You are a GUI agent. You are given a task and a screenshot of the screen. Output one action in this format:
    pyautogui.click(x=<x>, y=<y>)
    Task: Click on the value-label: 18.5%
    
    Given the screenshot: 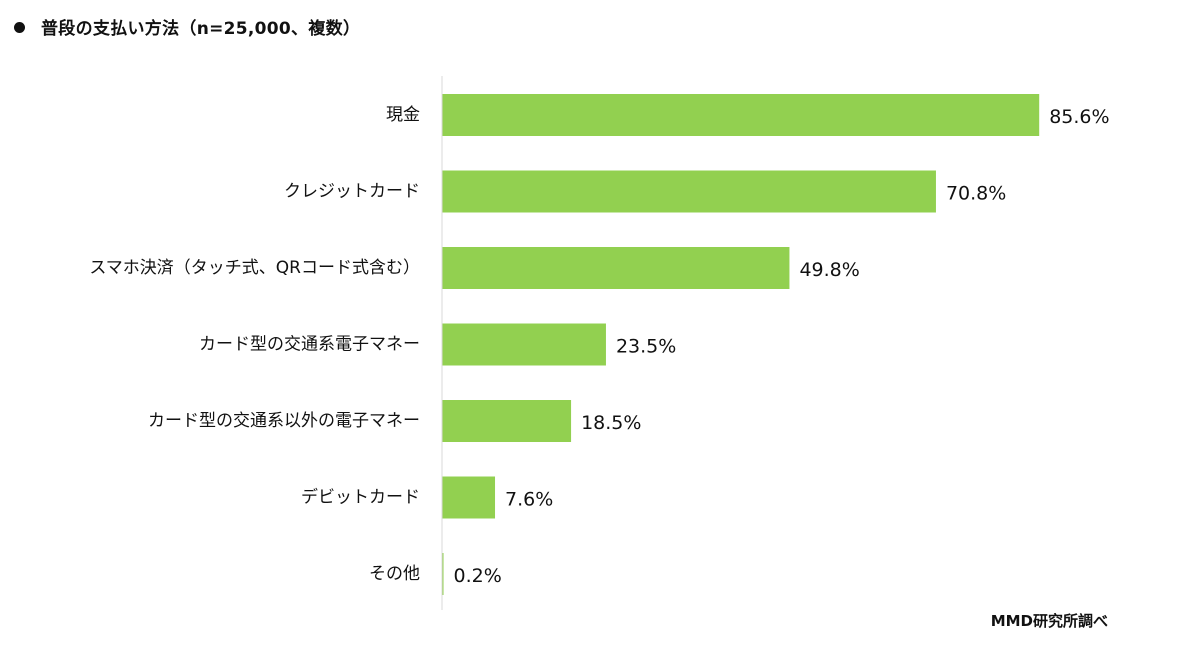 What is the action you would take?
    pyautogui.click(x=611, y=423)
    